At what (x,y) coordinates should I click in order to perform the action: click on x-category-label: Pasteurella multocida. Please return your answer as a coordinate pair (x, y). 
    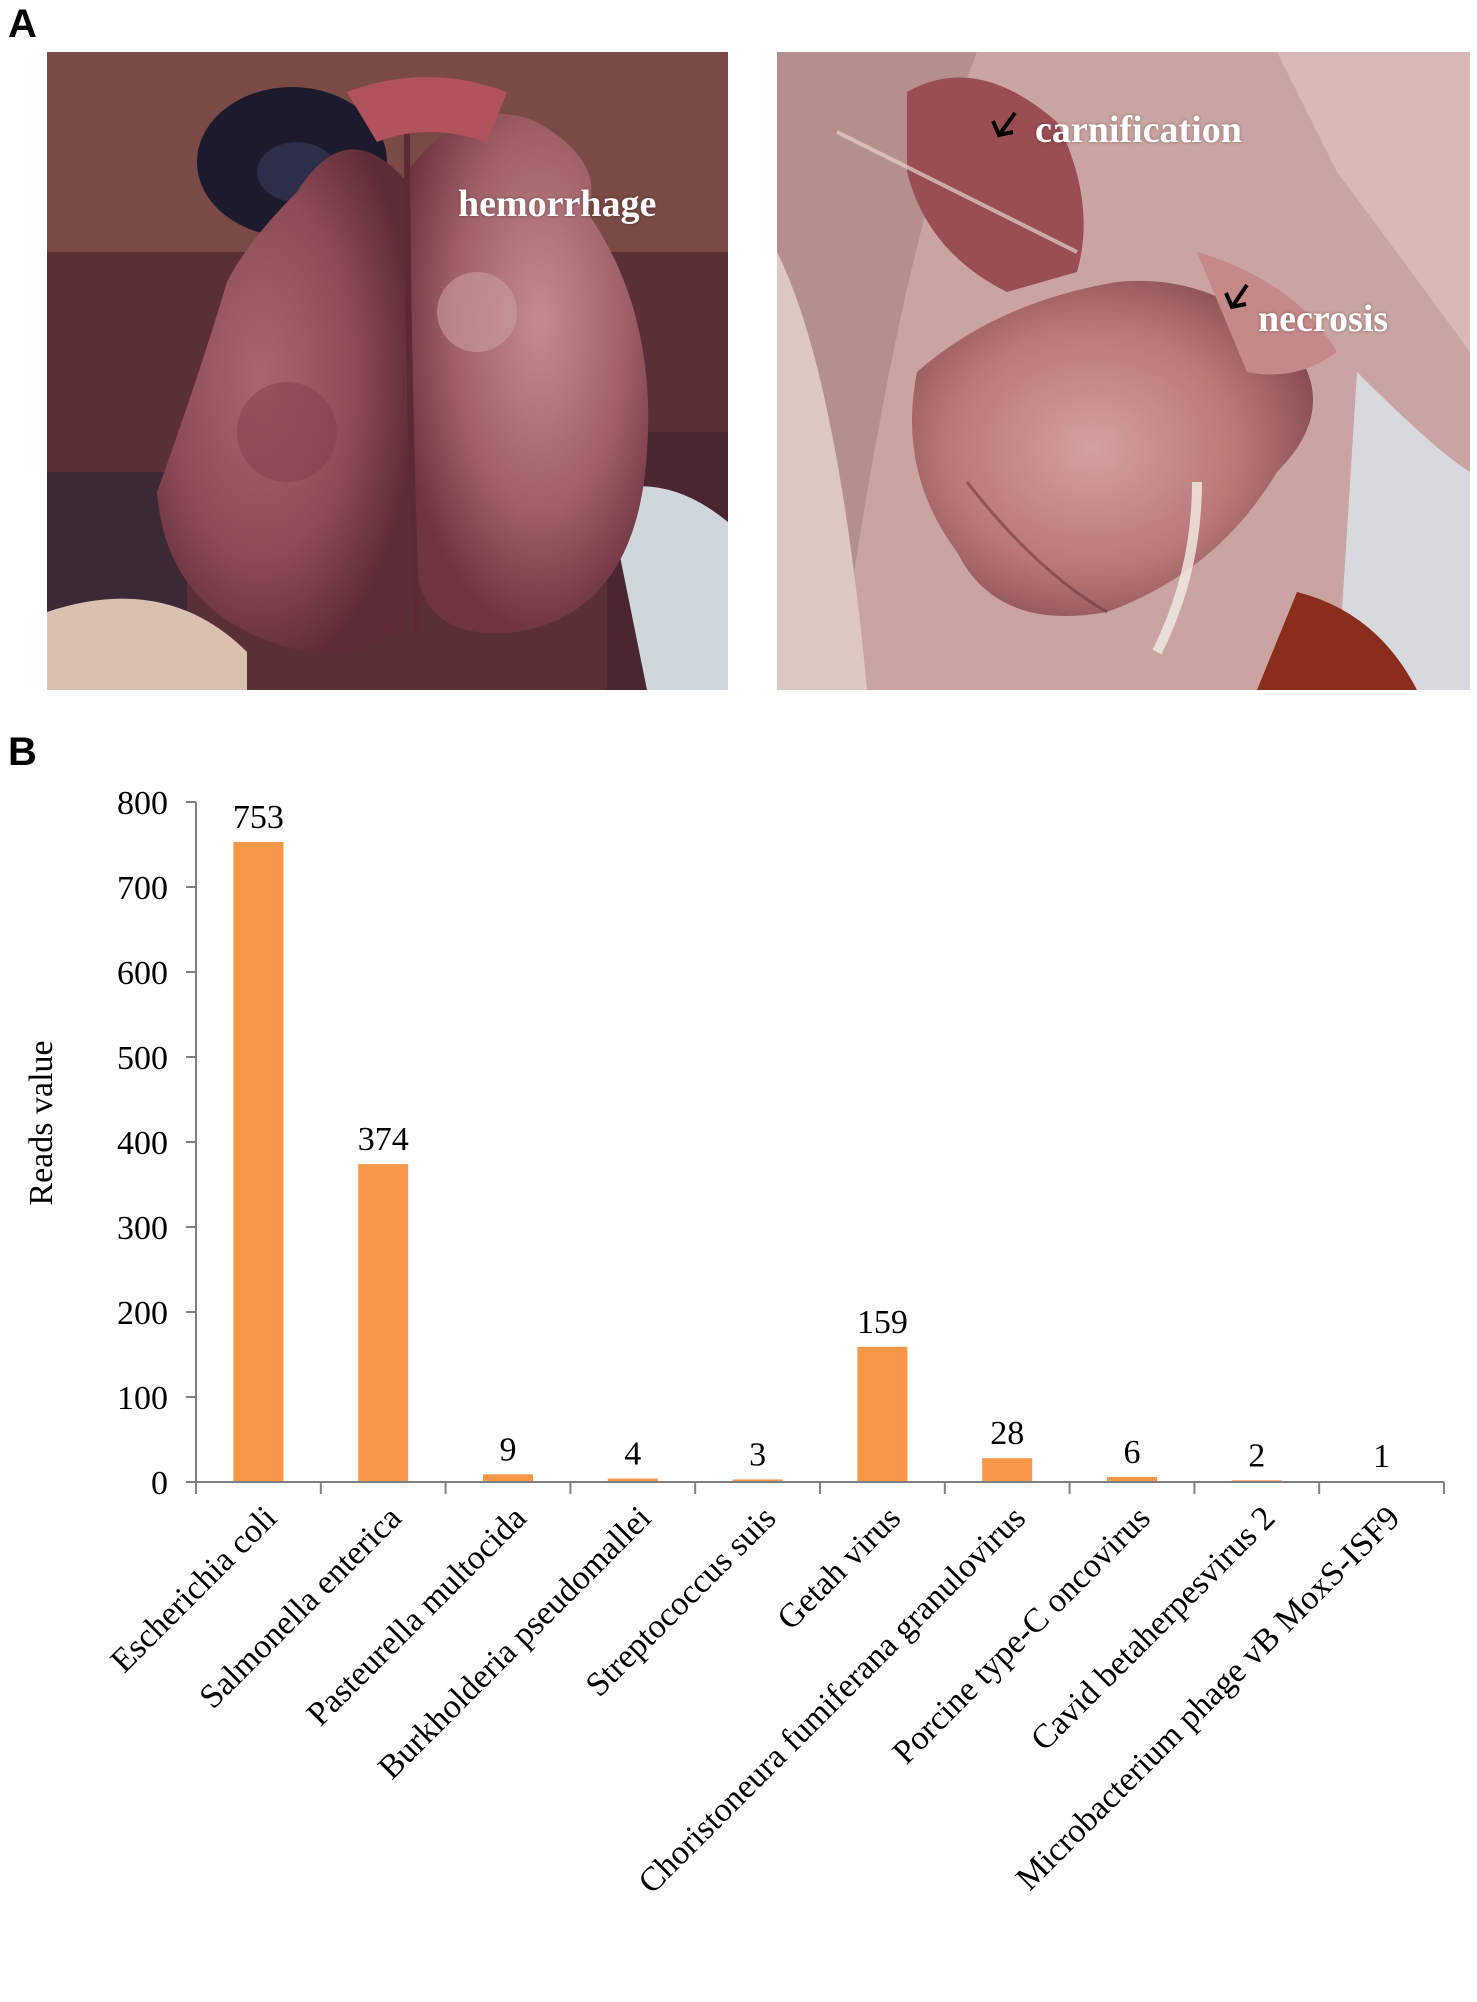
    Looking at the image, I should click on (417, 1616).